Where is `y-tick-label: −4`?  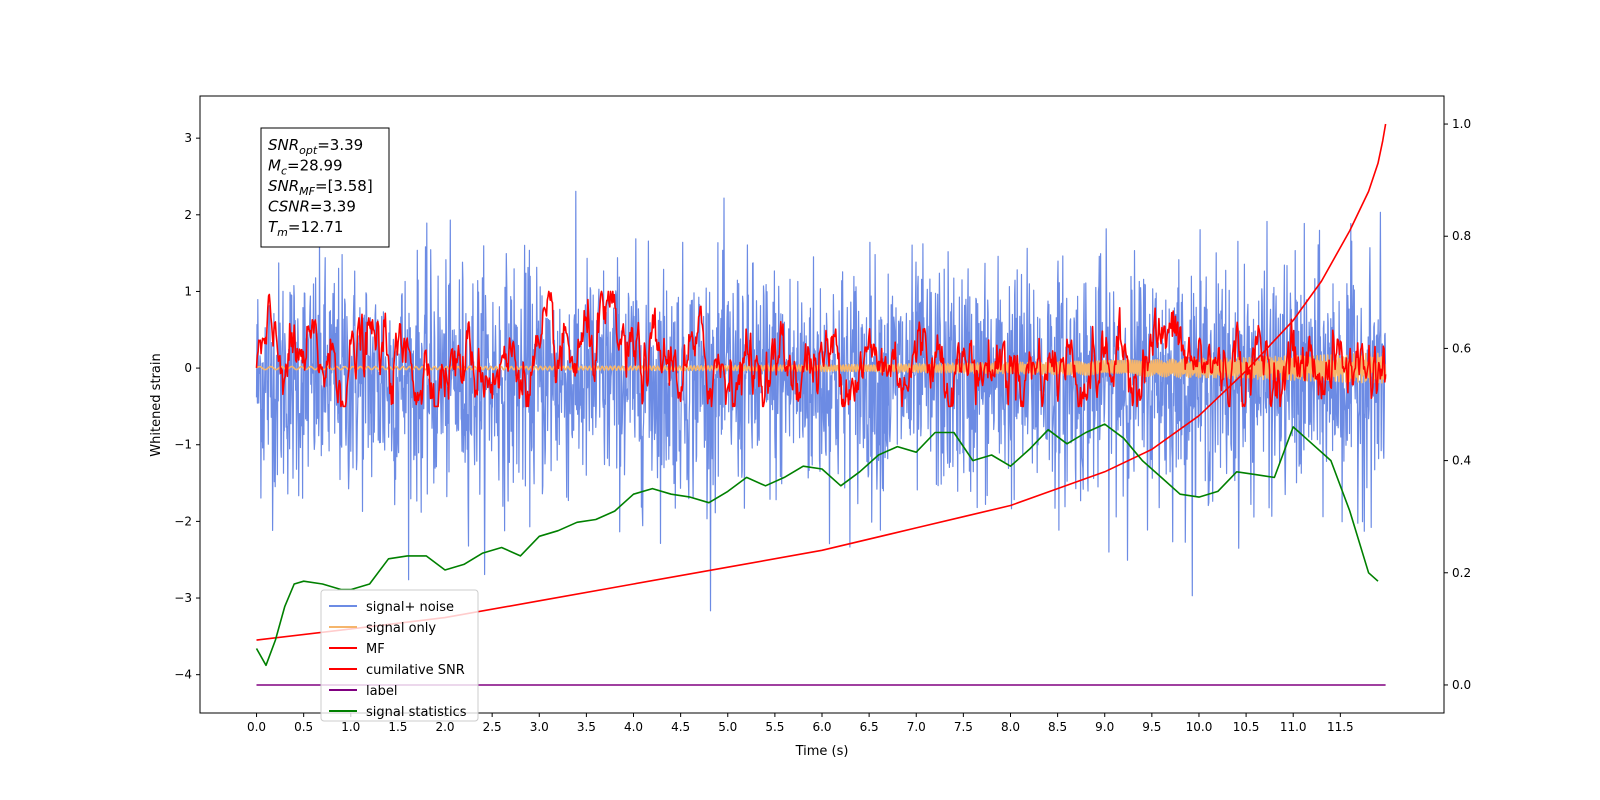
y-tick-label: −4 is located at coordinates (183, 675).